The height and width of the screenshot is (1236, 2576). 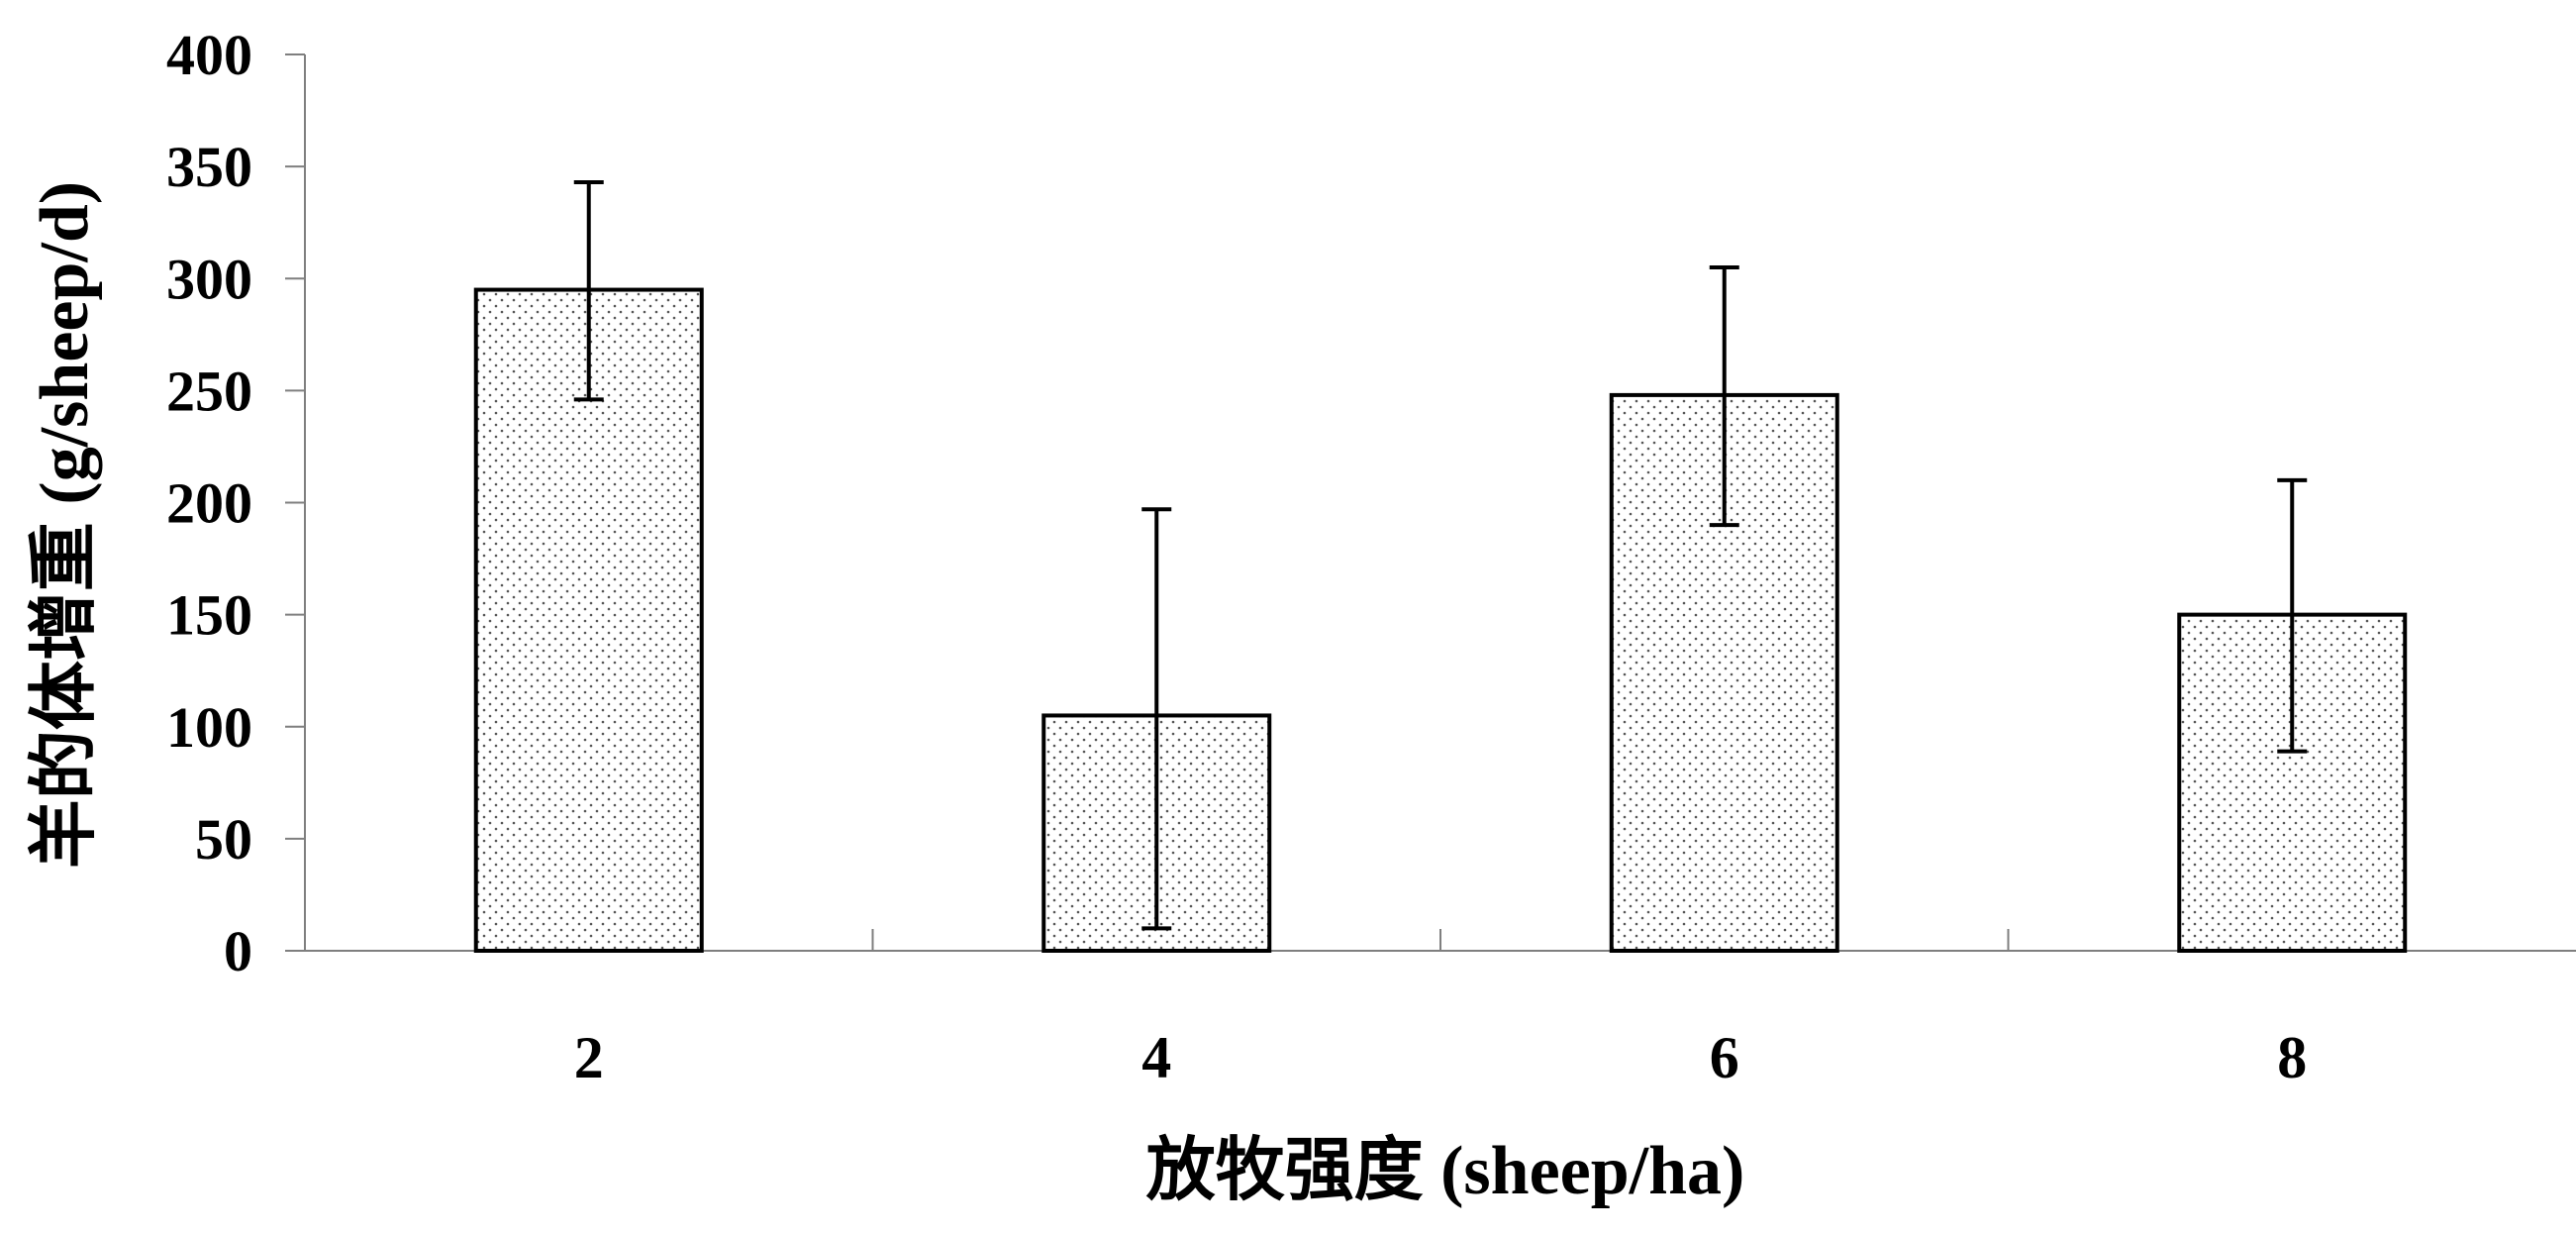 I want to click on y-tick-label-150: 150, so click(x=209, y=615).